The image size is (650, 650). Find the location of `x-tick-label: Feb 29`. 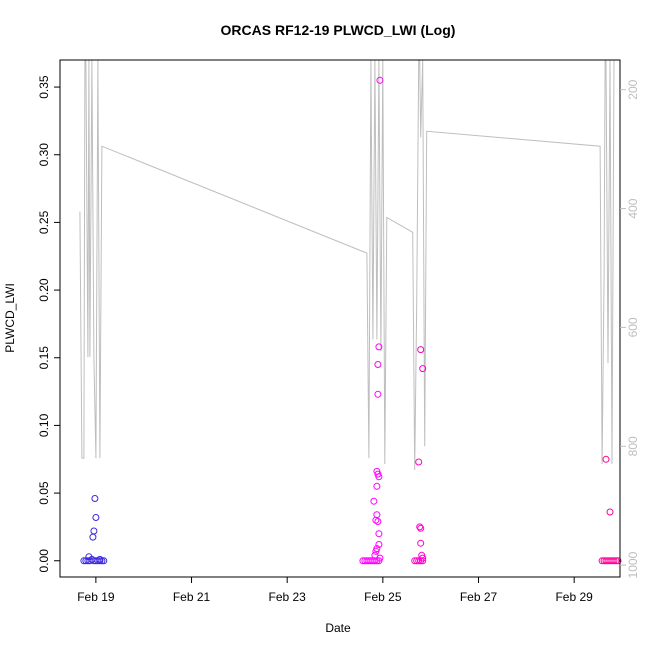

x-tick-label: Feb 29 is located at coordinates (574, 597).